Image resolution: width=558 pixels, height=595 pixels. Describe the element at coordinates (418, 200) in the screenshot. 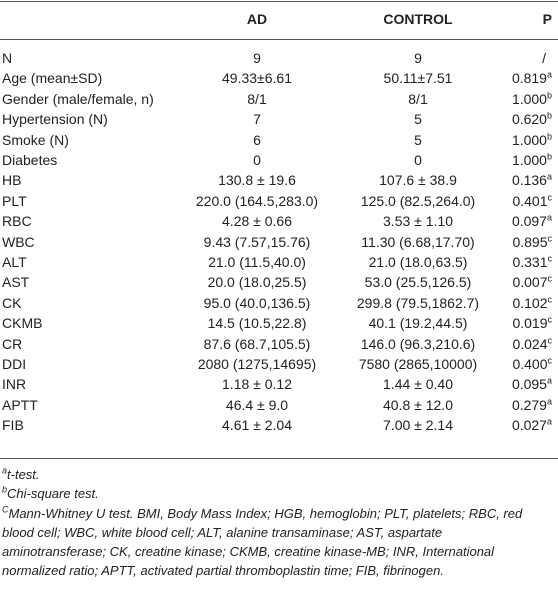

I see `control-value: 125.0 (82.5,264.0)` at that location.